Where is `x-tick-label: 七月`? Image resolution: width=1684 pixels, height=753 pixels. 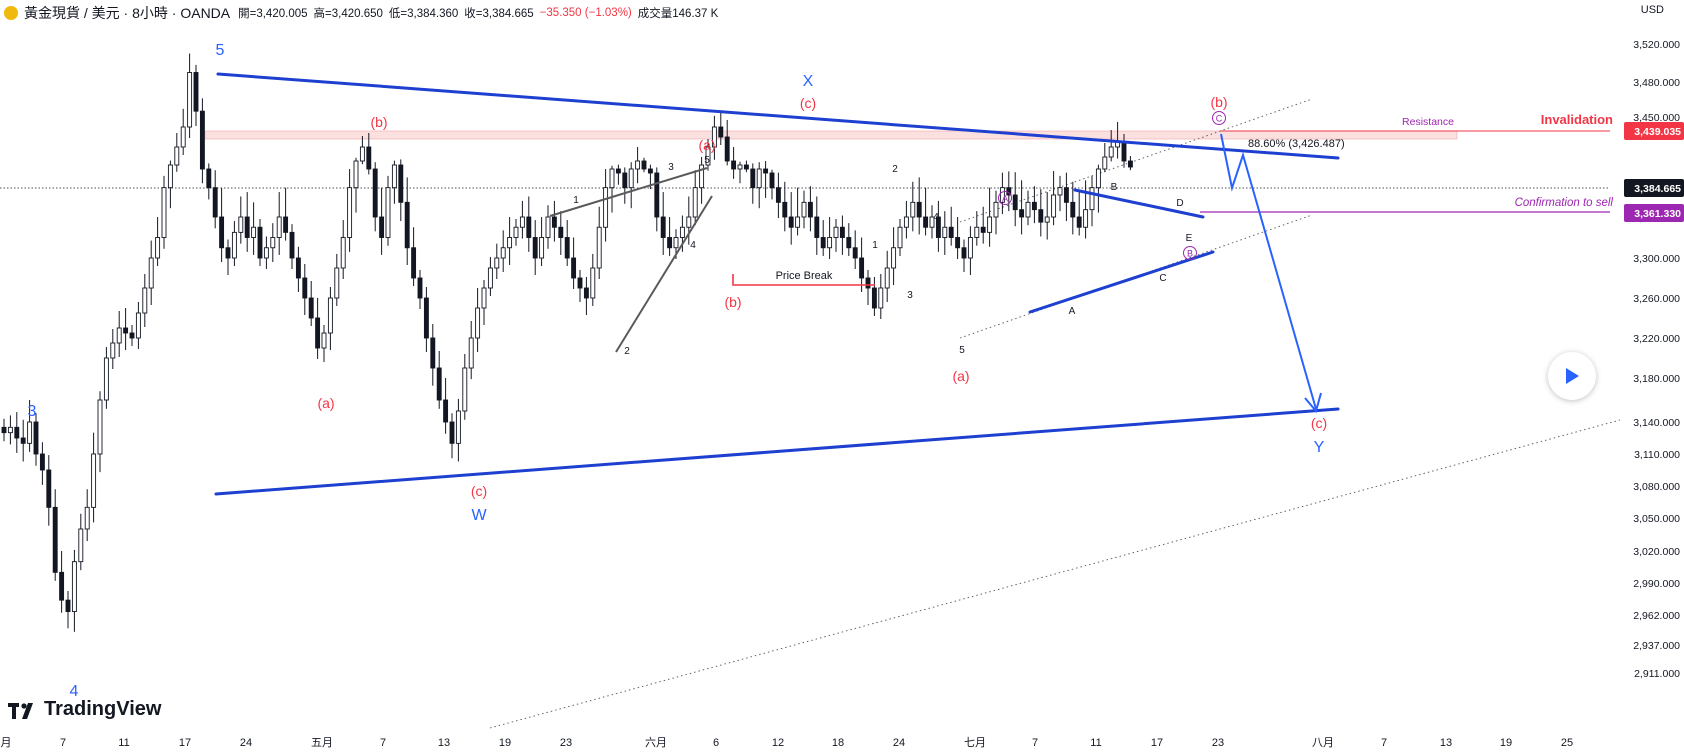 x-tick-label: 七月 is located at coordinates (975, 742).